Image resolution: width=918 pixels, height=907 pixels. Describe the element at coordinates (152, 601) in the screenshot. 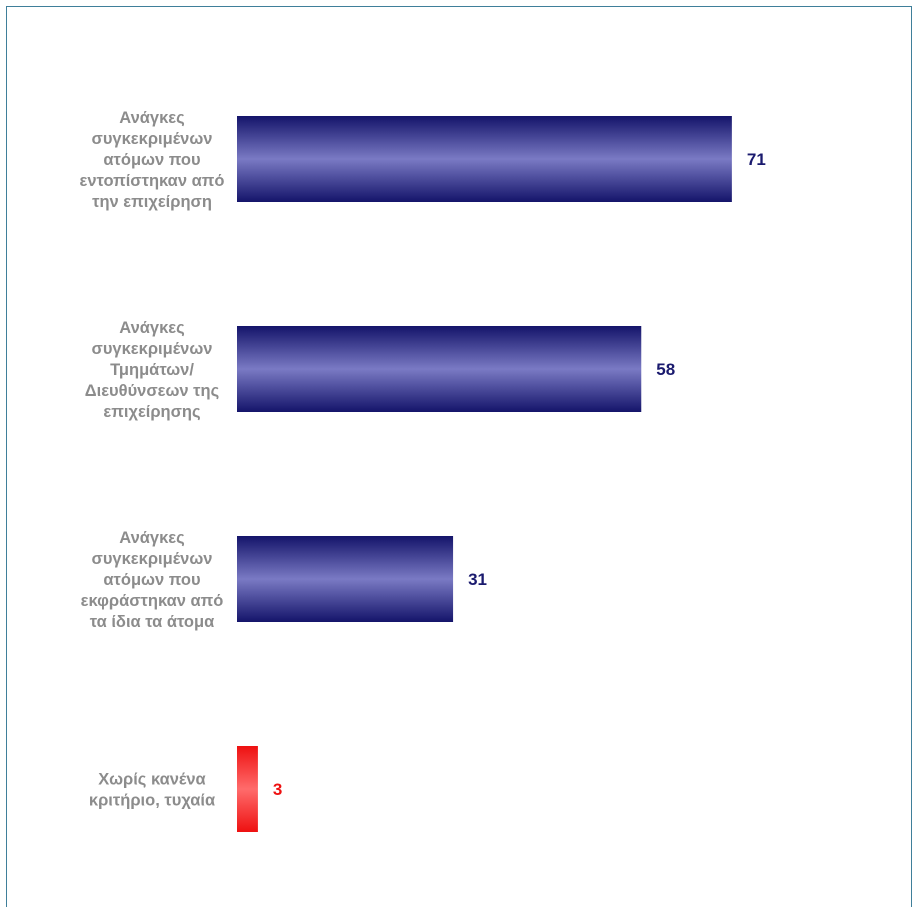

I see `category-label-line: εκφράστηκαν από` at that location.